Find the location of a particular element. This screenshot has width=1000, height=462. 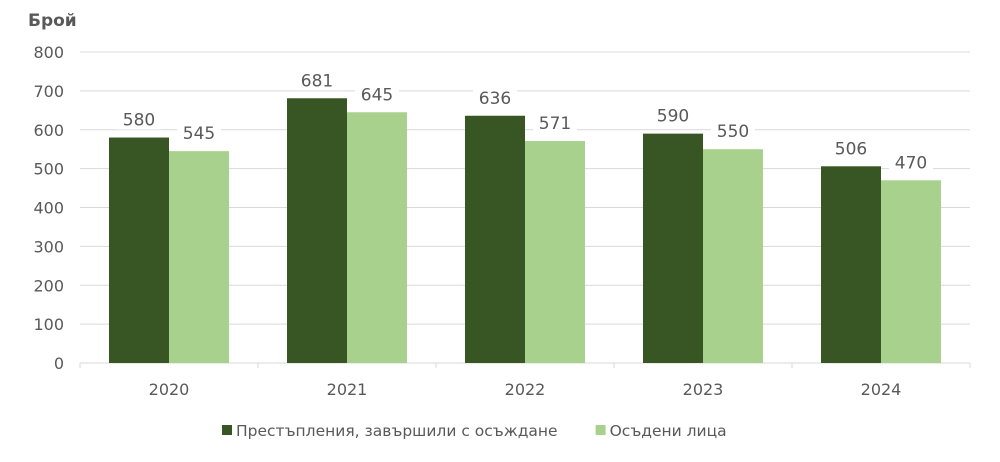

x-tick-label: 2021 is located at coordinates (347, 389).